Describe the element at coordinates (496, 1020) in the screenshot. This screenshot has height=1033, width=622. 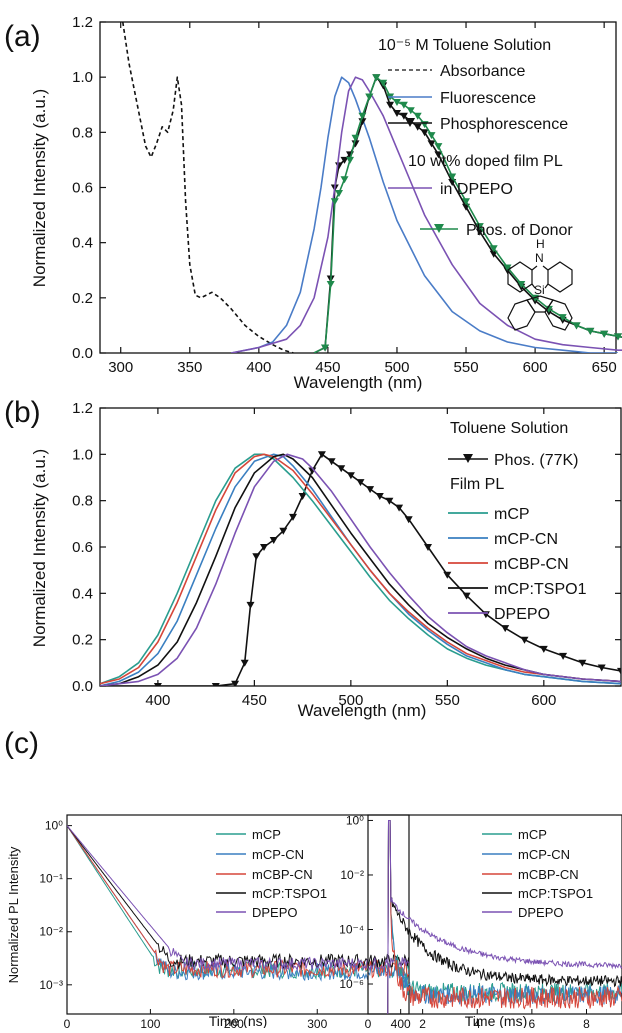
I see `x-axis-title-c-right: Time (ms)` at that location.